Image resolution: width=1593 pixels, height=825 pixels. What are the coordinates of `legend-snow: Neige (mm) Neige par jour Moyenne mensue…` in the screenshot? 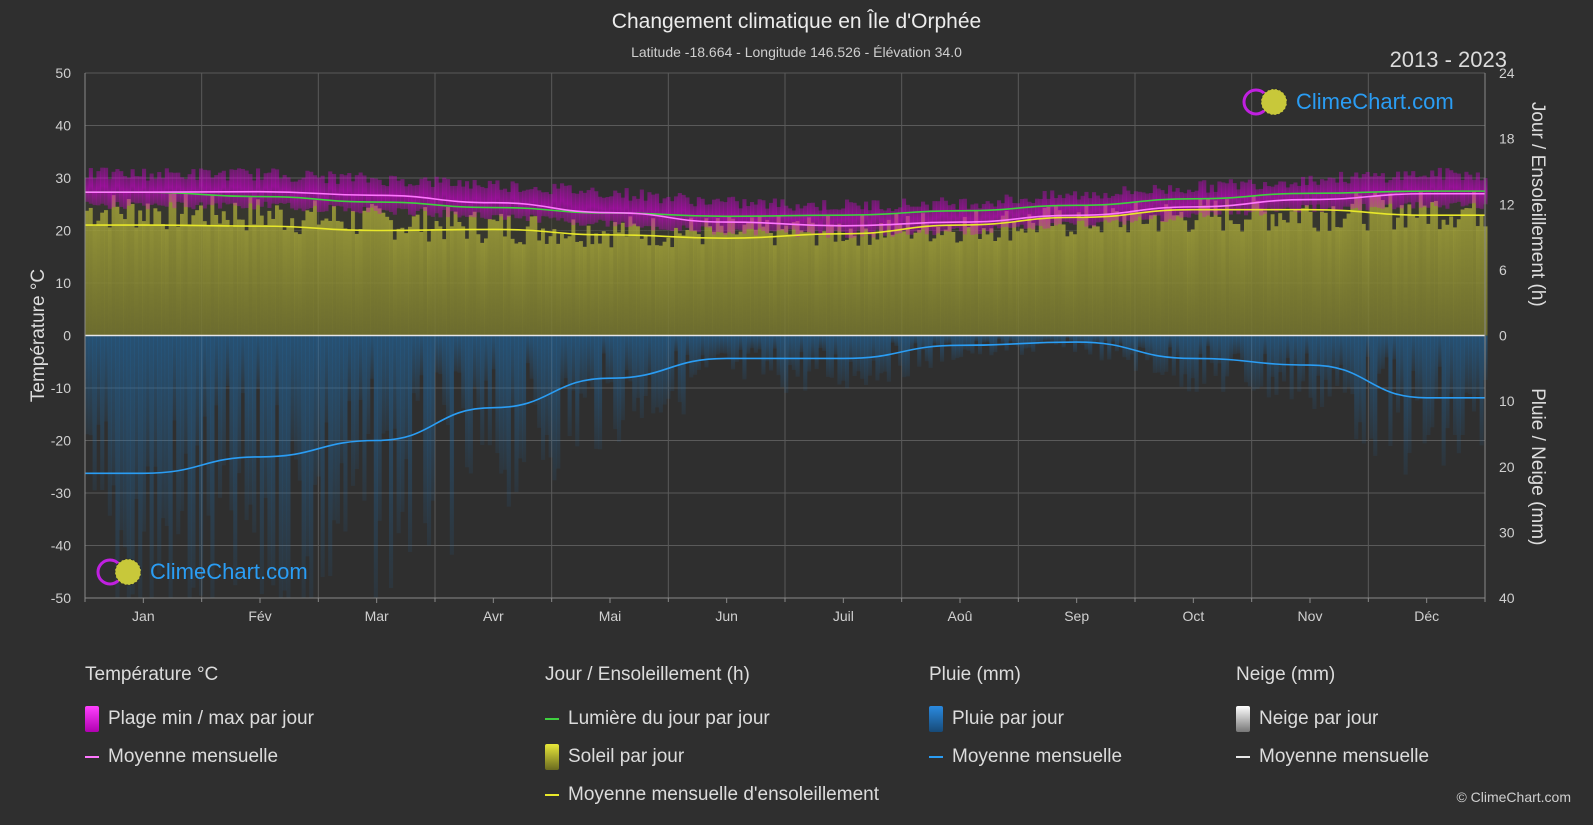 It's located at (1332, 720).